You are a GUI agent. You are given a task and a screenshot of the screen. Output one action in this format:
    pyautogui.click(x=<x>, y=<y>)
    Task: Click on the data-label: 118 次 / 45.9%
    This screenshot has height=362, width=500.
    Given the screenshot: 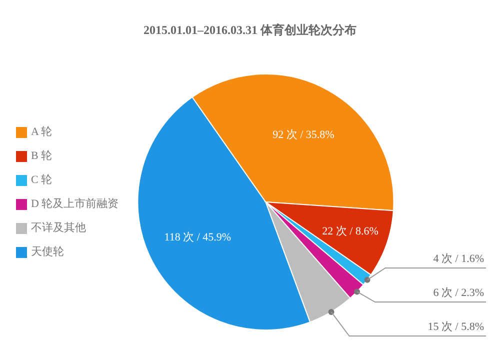 What is the action you would take?
    pyautogui.click(x=198, y=238)
    